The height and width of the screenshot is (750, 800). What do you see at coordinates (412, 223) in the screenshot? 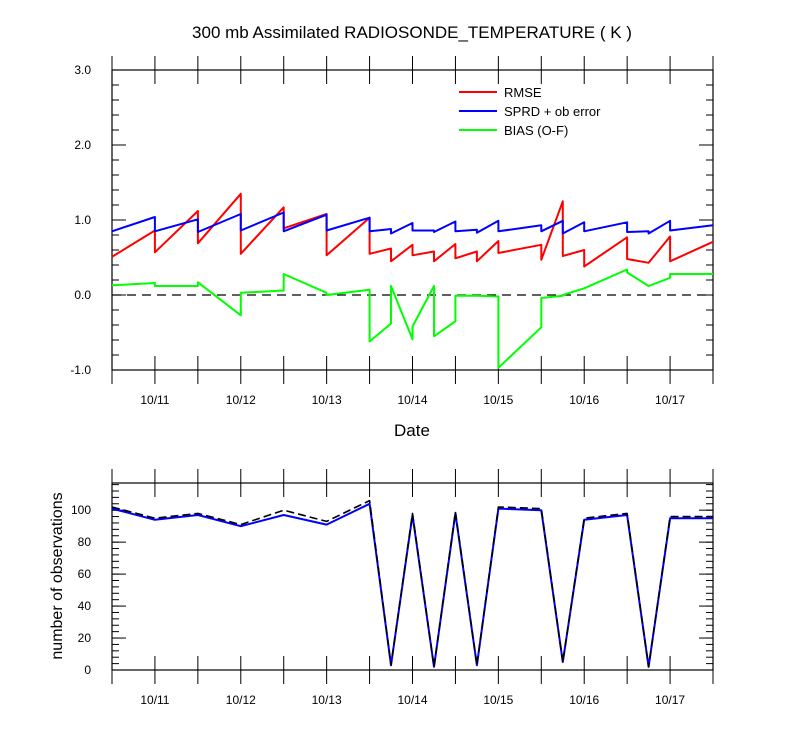
I see `series-line-sprd-ob-error` at bounding box center [412, 223].